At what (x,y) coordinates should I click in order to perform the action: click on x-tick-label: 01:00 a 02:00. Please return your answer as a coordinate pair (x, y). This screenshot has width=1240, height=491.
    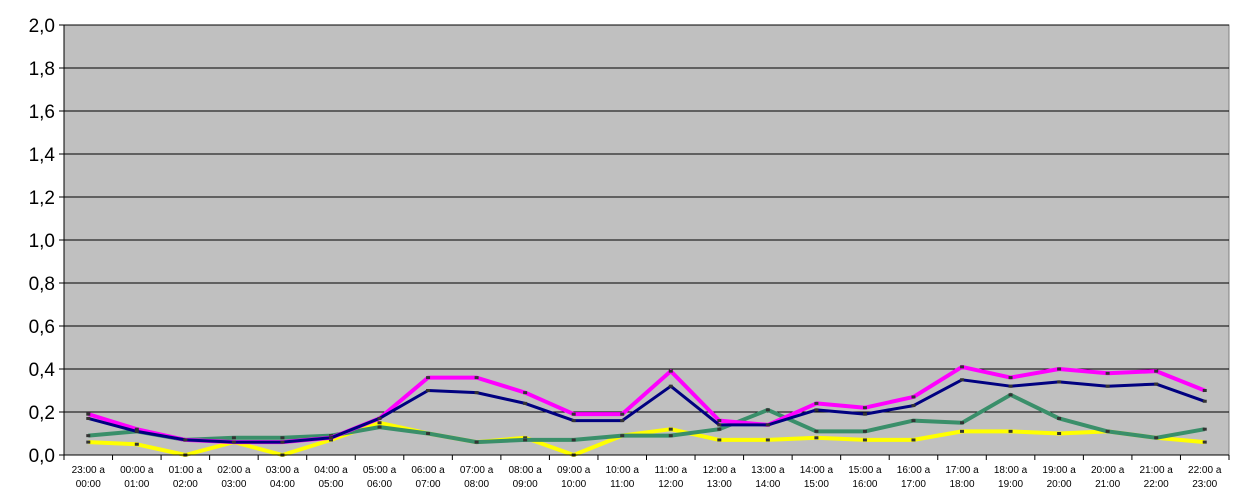
    Looking at the image, I should click on (186, 477).